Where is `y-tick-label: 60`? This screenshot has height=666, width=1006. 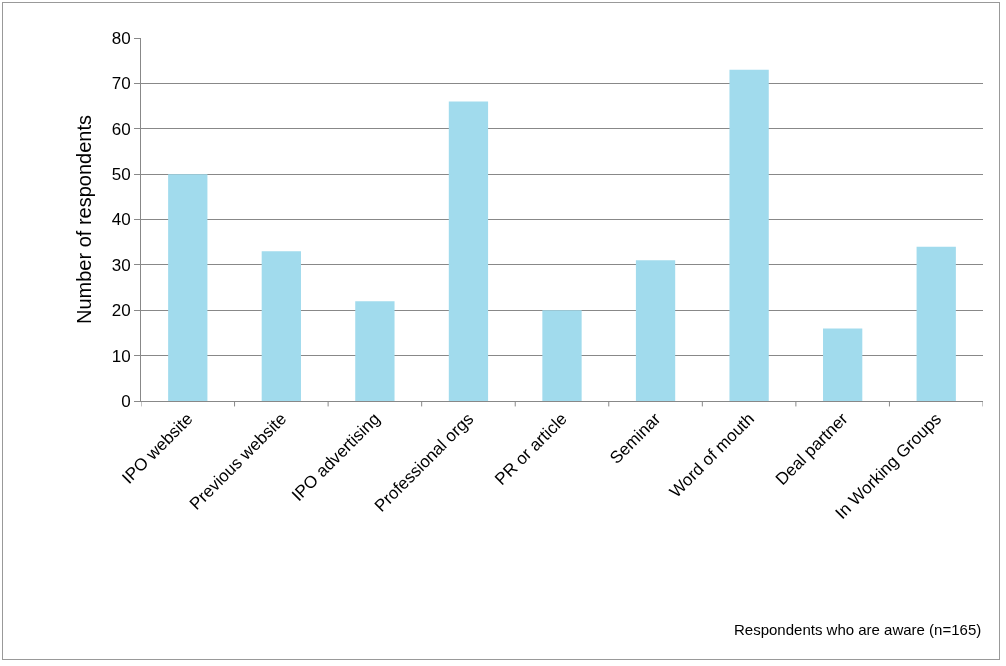 y-tick-label: 60 is located at coordinates (121, 129).